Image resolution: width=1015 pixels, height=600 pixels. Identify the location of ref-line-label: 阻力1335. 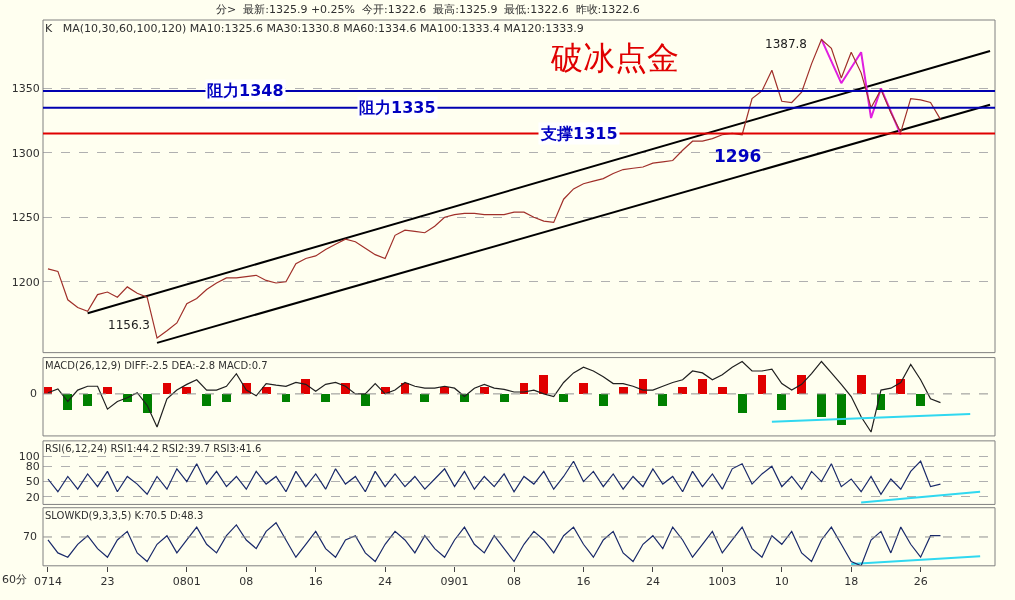
(397, 107).